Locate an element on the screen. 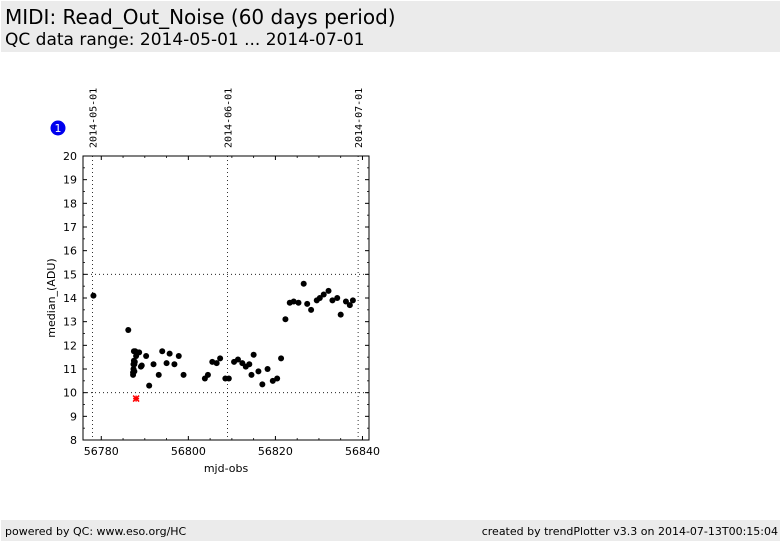 This screenshot has height=542, width=782. date-label: 2014-07-01 is located at coordinates (359, 118).